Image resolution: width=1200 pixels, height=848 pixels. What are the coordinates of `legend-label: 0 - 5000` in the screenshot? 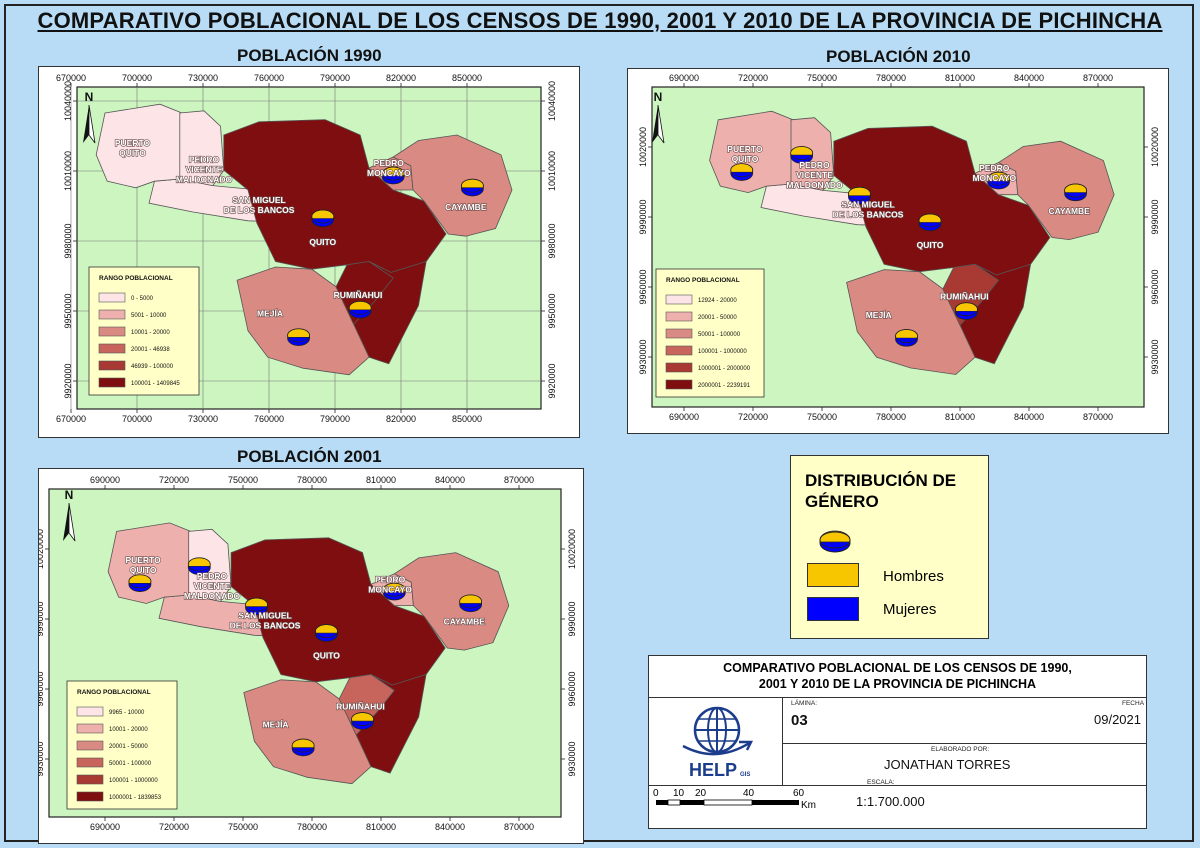 It's located at (142, 299).